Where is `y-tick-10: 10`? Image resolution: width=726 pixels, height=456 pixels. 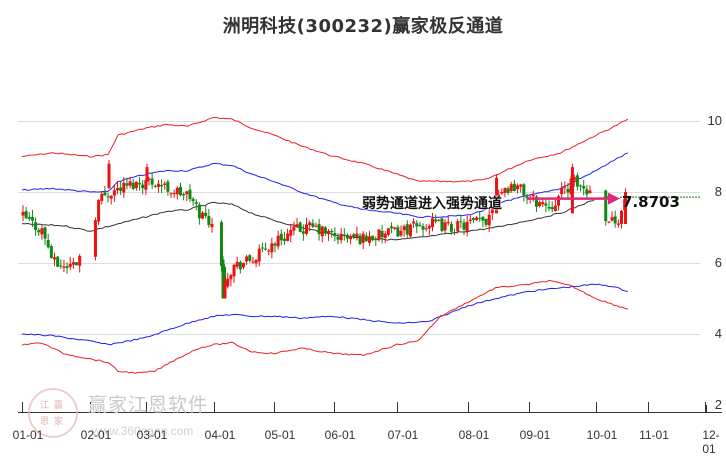 y-tick-10: 10 is located at coordinates (714, 120).